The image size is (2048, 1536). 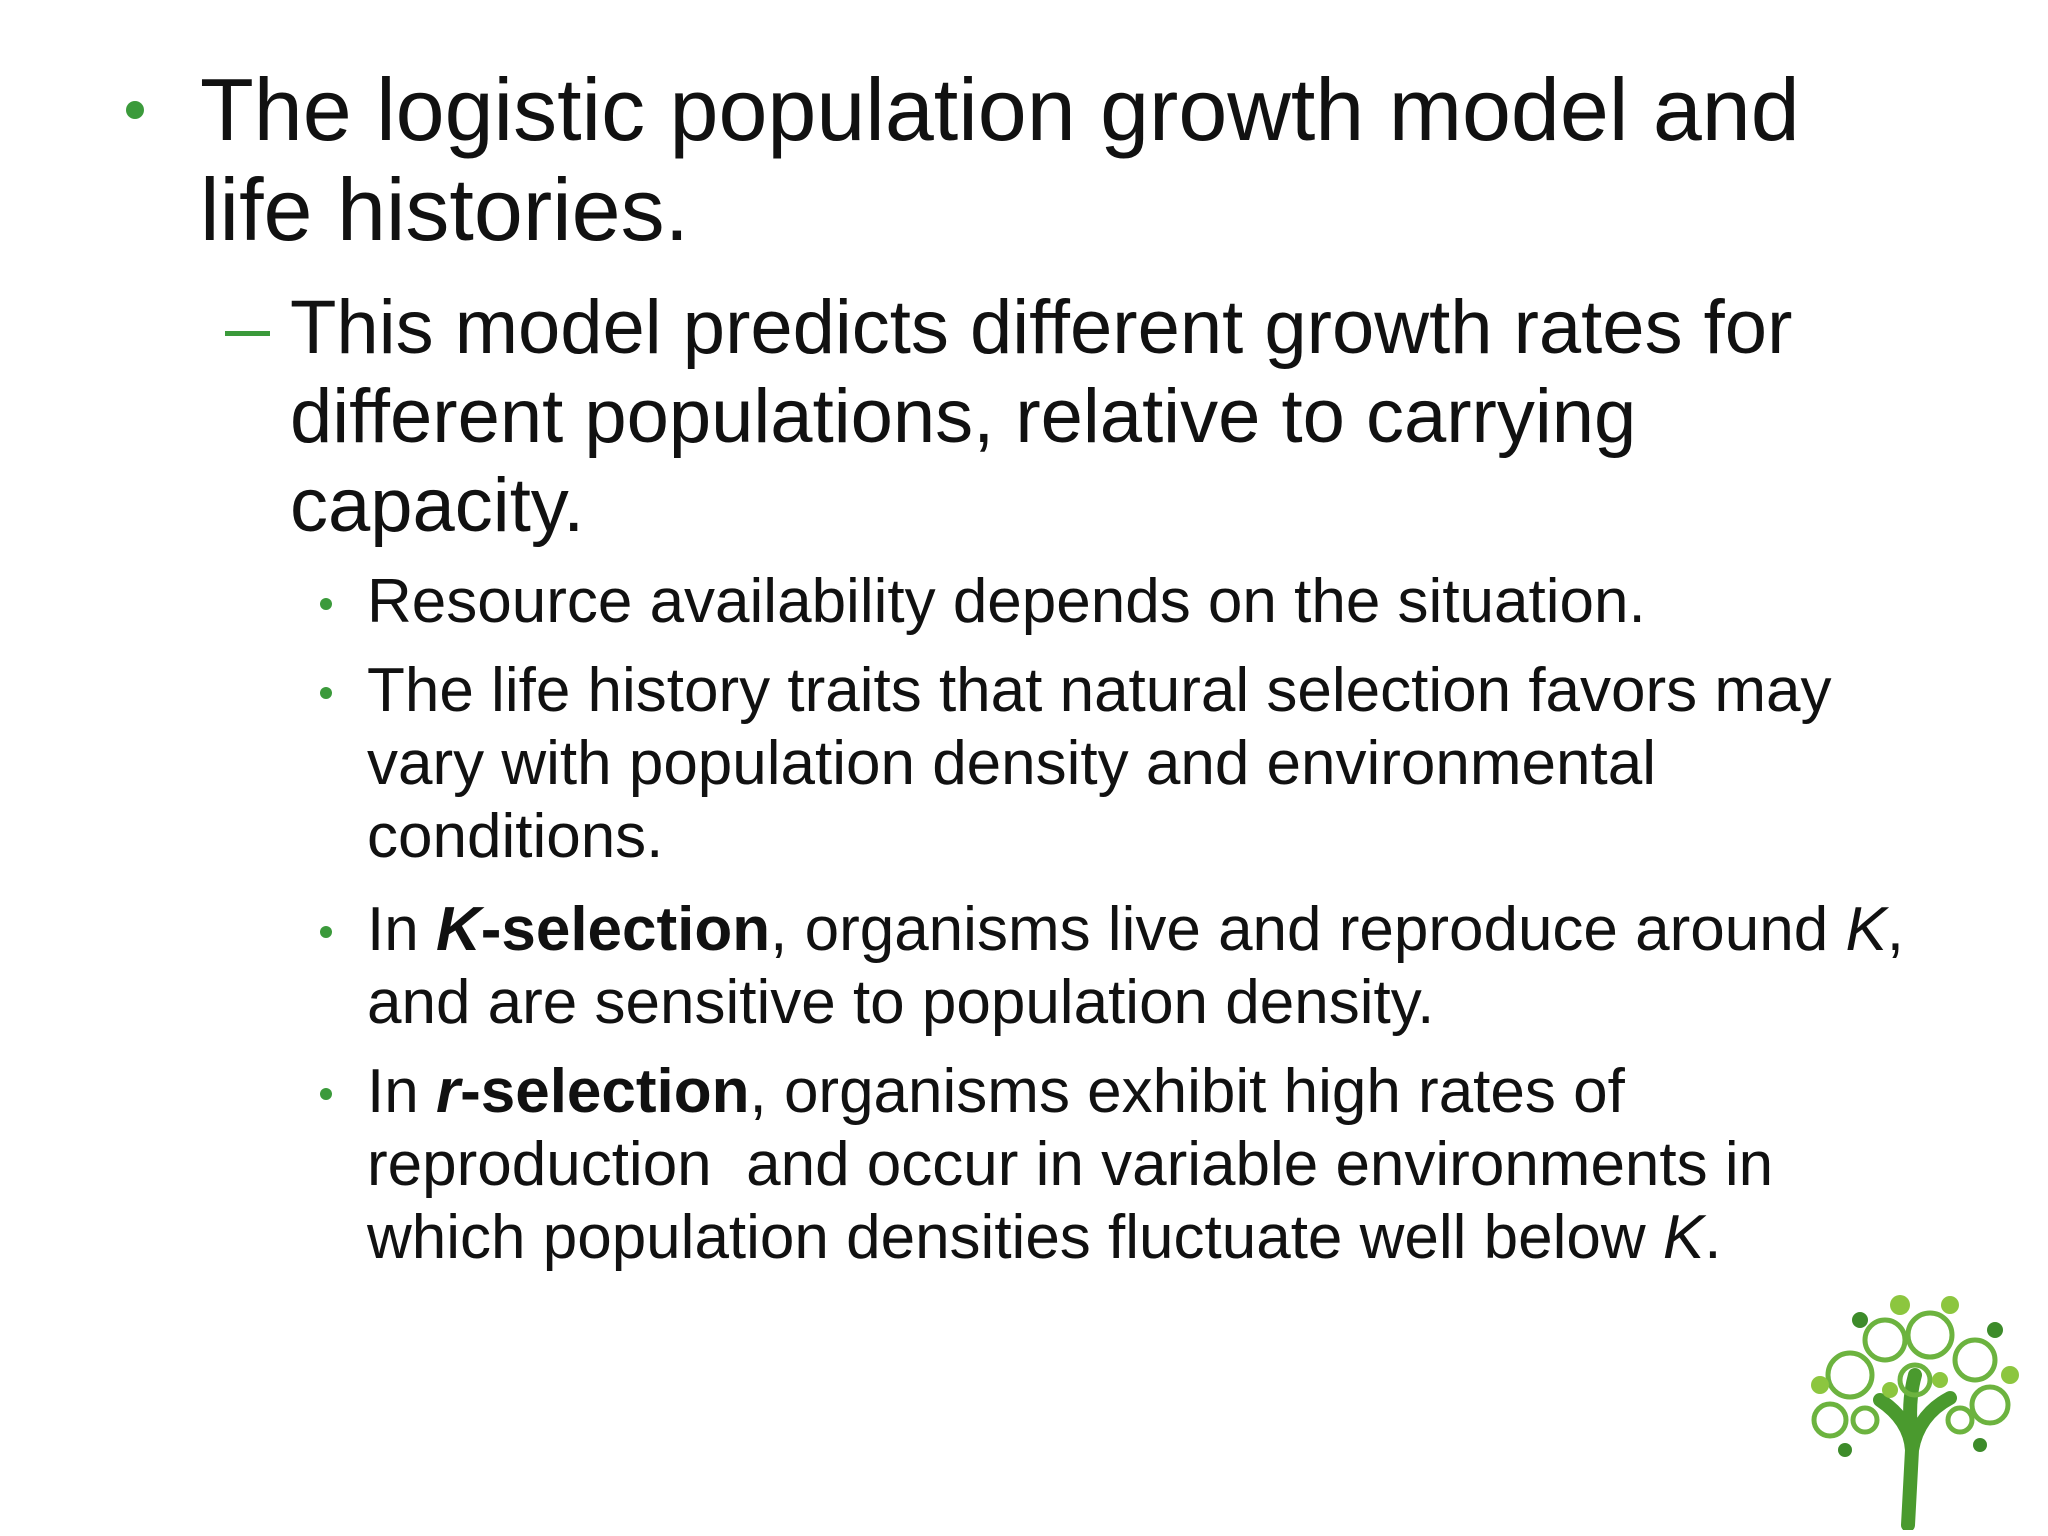 What do you see at coordinates (1308, 929) in the screenshot?
I see `text-run: , organisms live and reproduce around` at bounding box center [1308, 929].